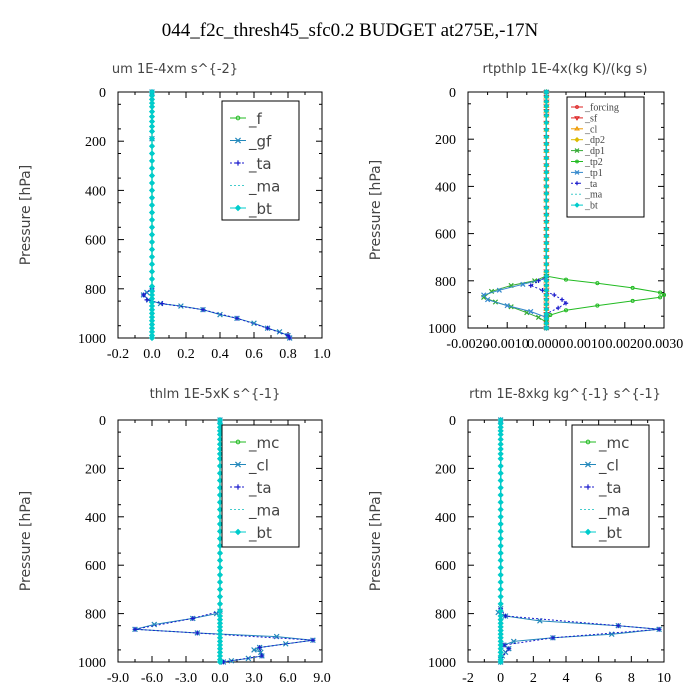  What do you see at coordinates (260, 164) in the screenshot?
I see `legend-label: _ta` at bounding box center [260, 164].